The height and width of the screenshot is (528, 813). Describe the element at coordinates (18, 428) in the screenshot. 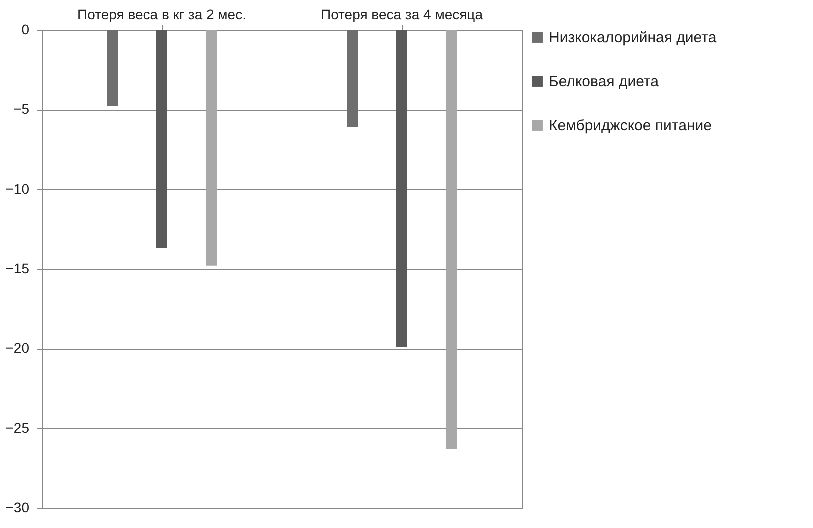

I see `y-tick-label: −25` at that location.